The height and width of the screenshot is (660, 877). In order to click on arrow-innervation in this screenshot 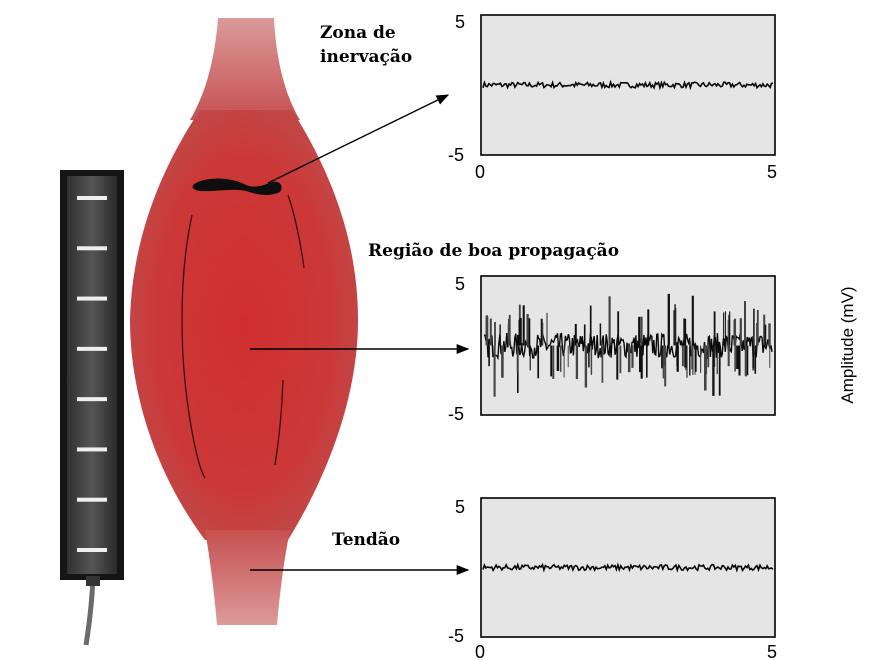, I will do `click(358, 139)`.